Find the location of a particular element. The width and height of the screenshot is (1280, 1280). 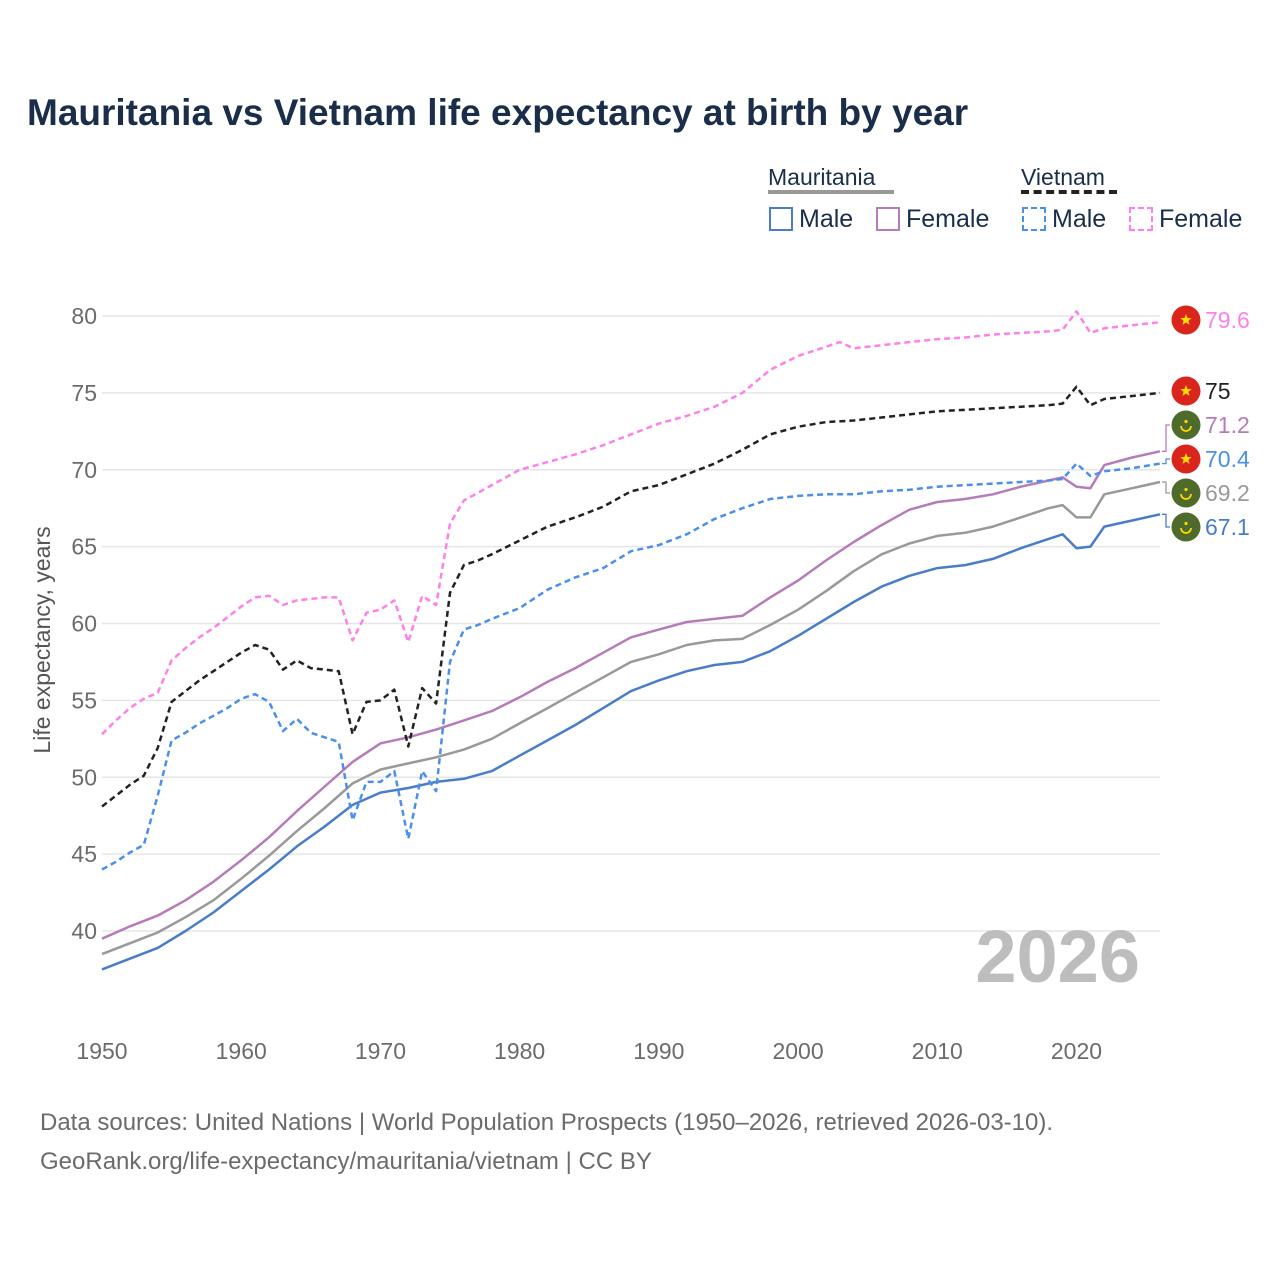

x-tick-label-1970: 1970 is located at coordinates (380, 1051).